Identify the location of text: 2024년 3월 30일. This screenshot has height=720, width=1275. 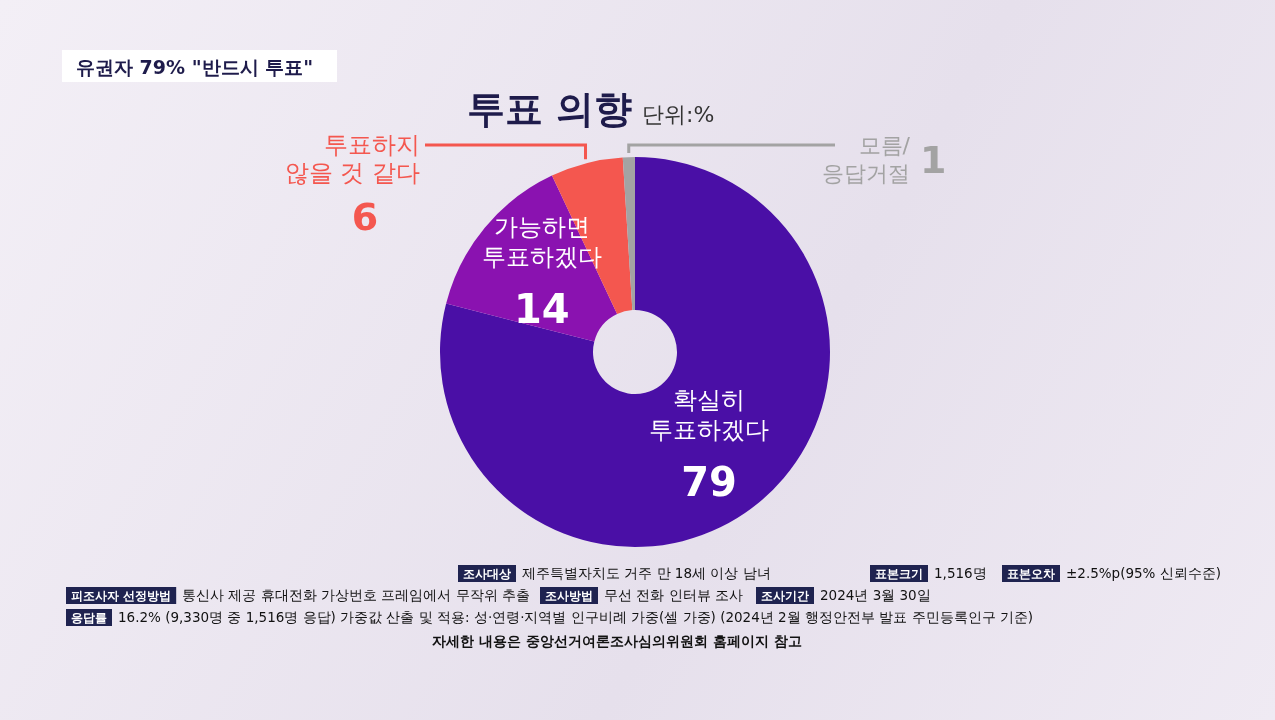
(875, 595).